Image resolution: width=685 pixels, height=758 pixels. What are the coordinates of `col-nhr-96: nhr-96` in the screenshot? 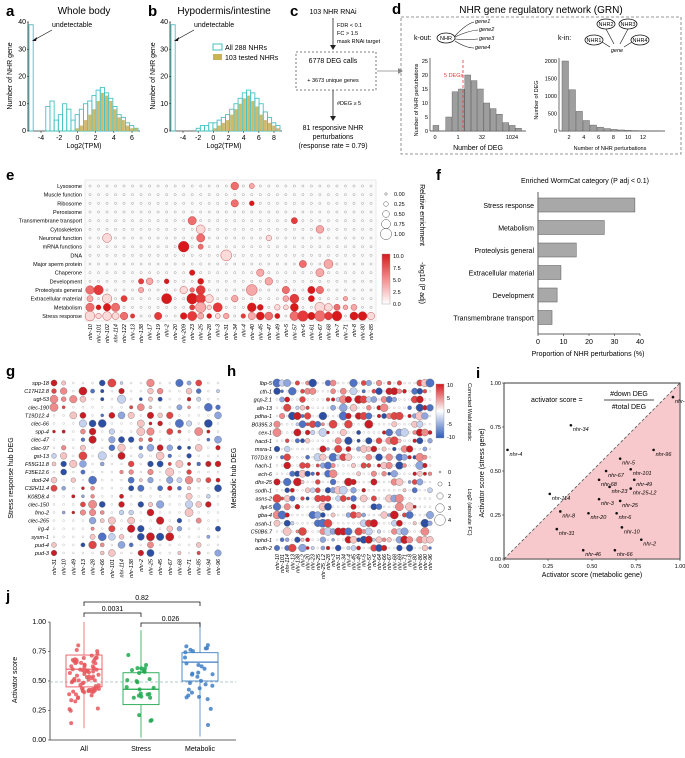 It's located at (219, 566).